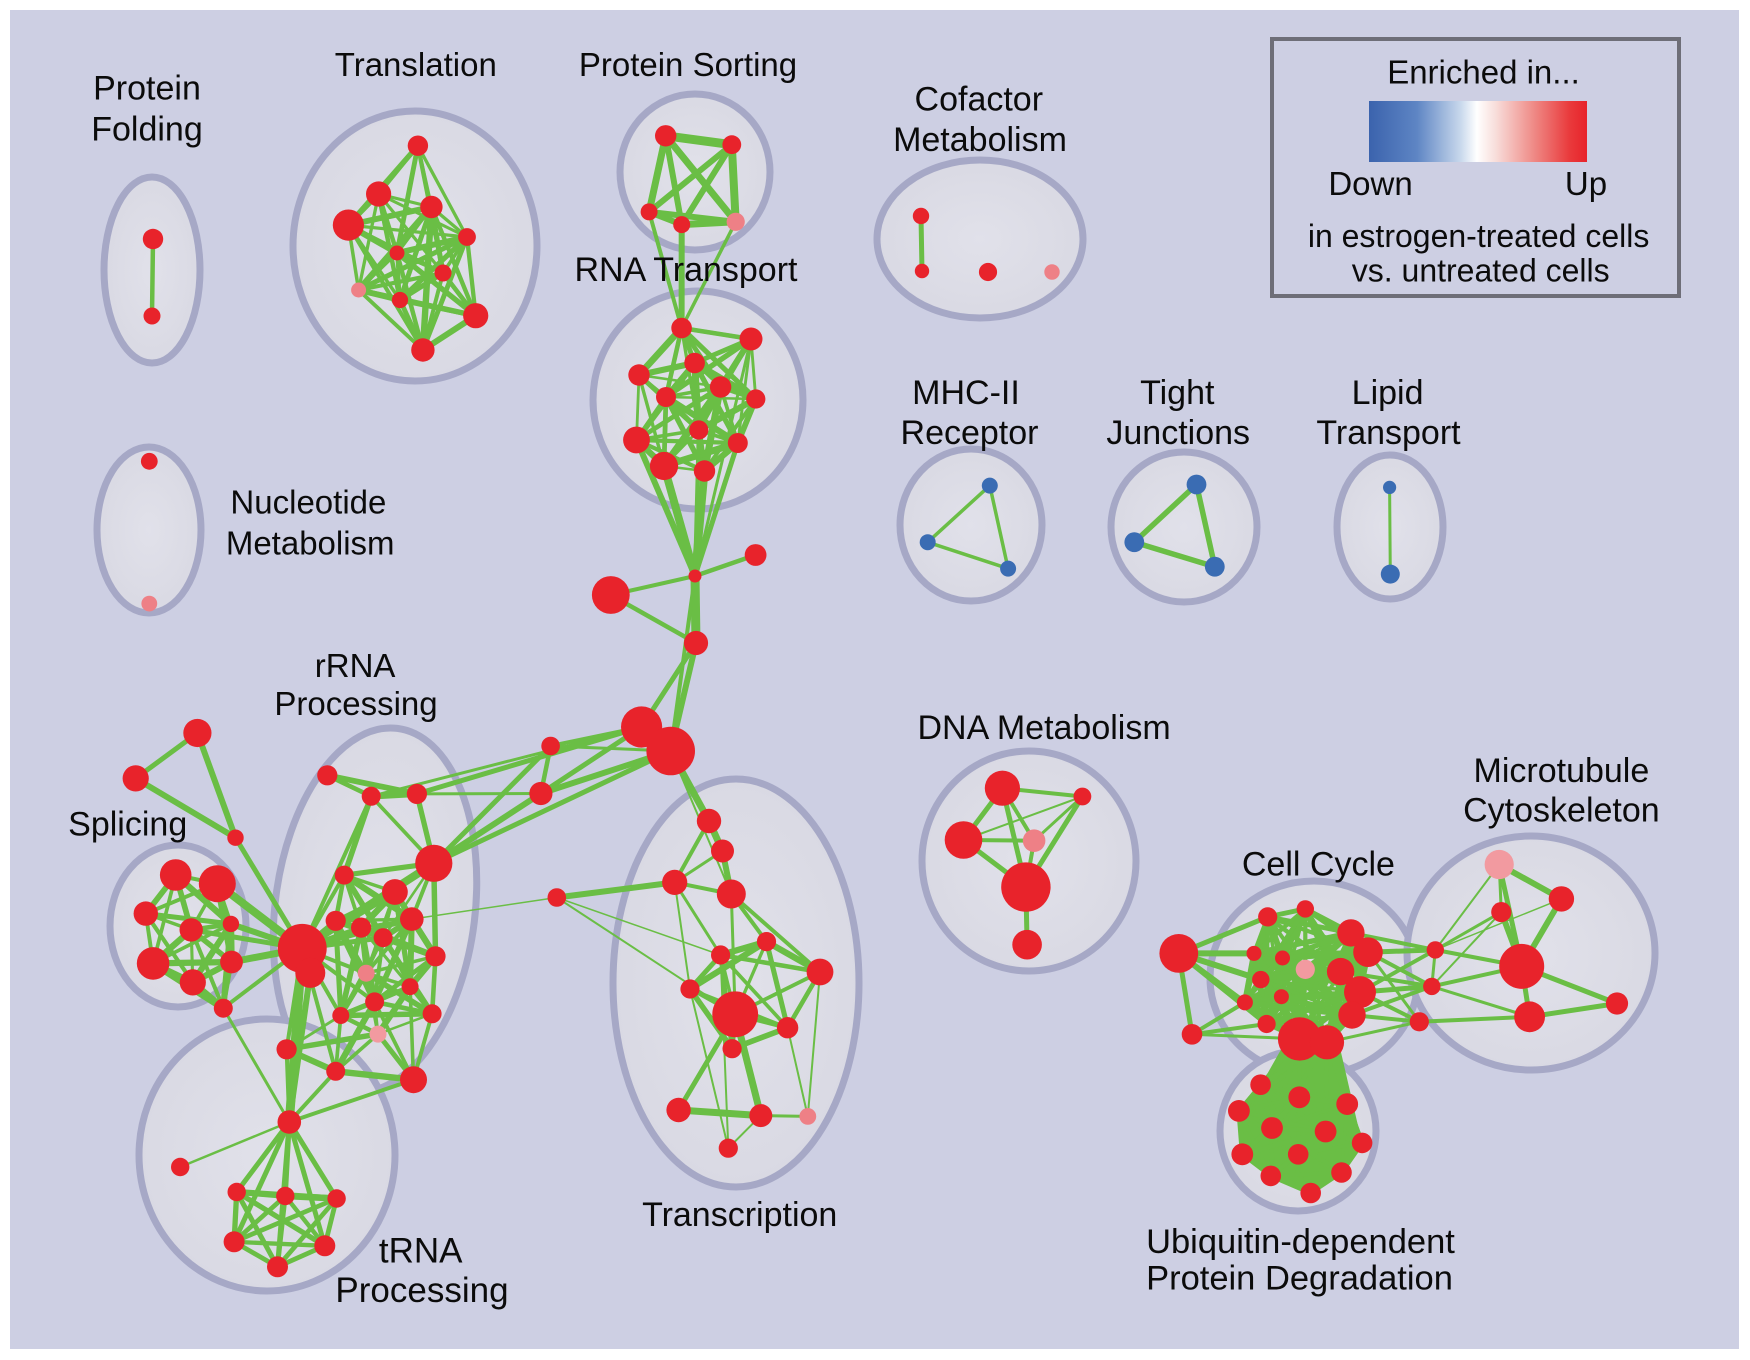 The image size is (1750, 1360). I want to click on svg-text: Receptor, so click(970, 433).